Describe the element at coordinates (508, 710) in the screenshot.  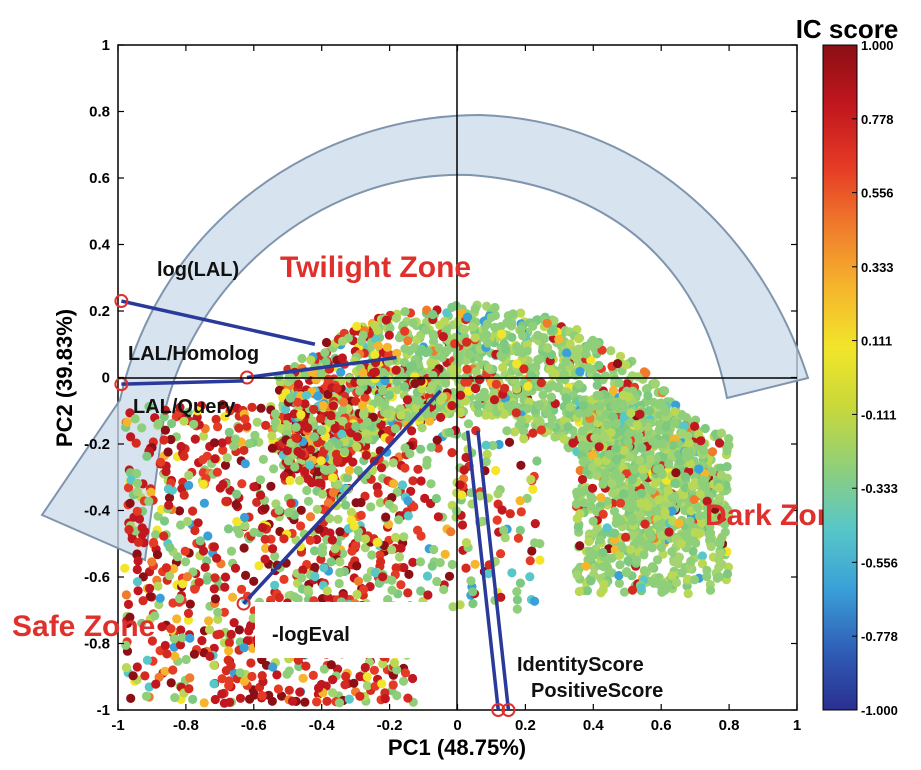
I see `loading-vector-marker` at that location.